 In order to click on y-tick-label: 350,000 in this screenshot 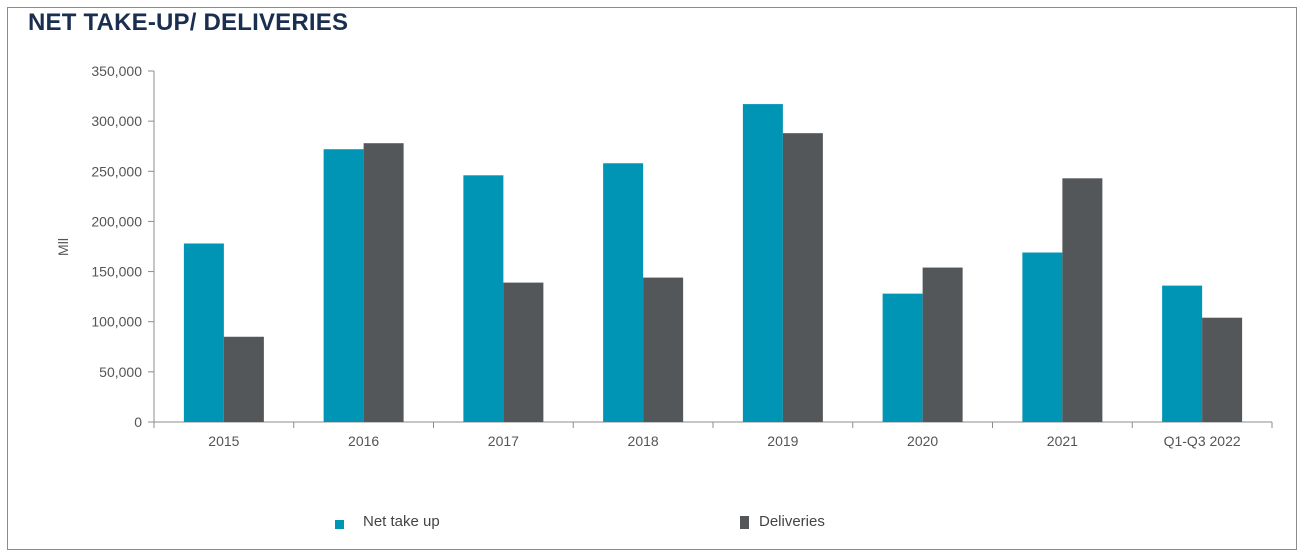, I will do `click(116, 71)`.